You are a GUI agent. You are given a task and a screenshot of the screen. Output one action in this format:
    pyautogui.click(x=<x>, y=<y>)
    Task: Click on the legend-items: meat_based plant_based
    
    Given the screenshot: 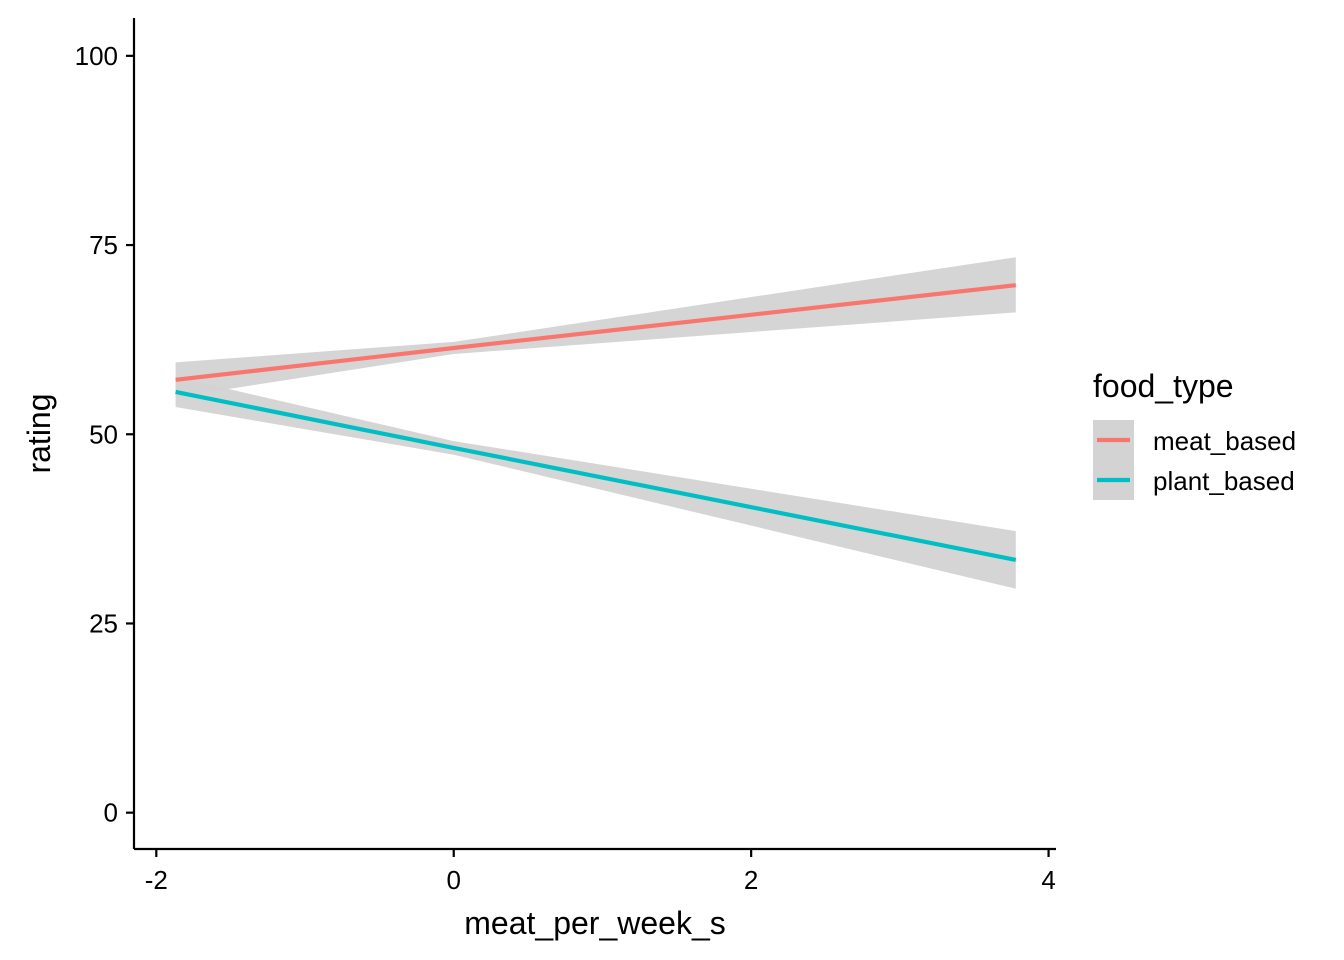 What is the action you would take?
    pyautogui.click(x=1194, y=460)
    